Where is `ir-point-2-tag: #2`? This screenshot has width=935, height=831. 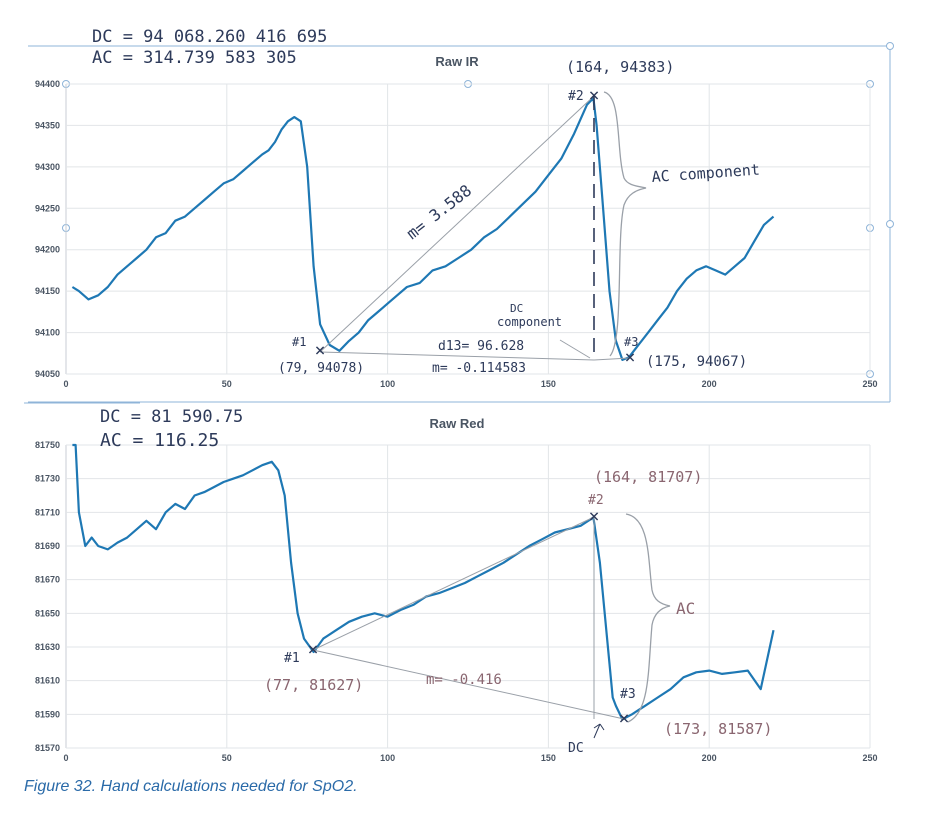
ir-point-2-tag: #2 is located at coordinates (576, 96).